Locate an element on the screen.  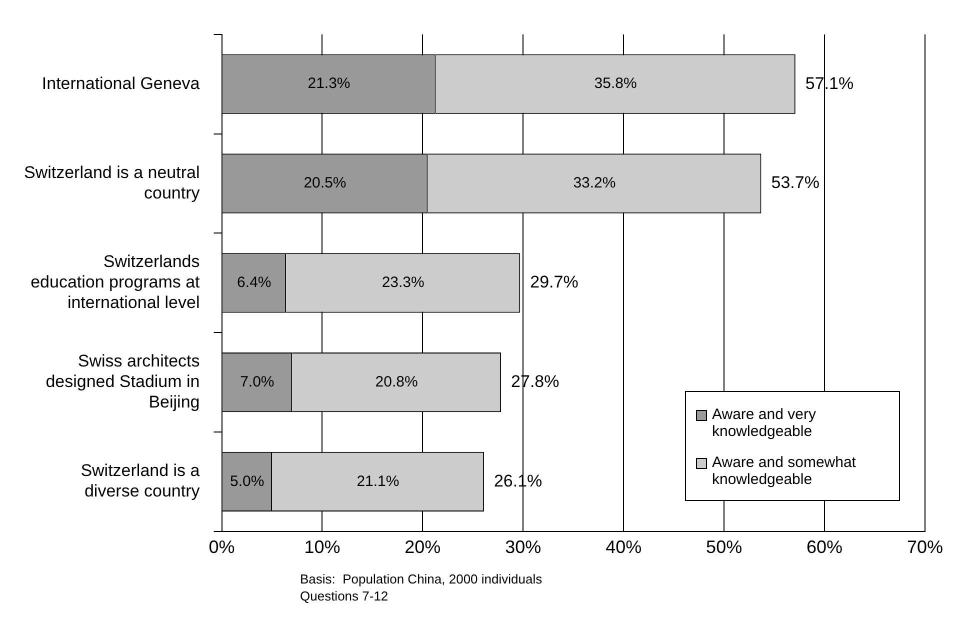
x-tick-label: 10% is located at coordinates (322, 547).